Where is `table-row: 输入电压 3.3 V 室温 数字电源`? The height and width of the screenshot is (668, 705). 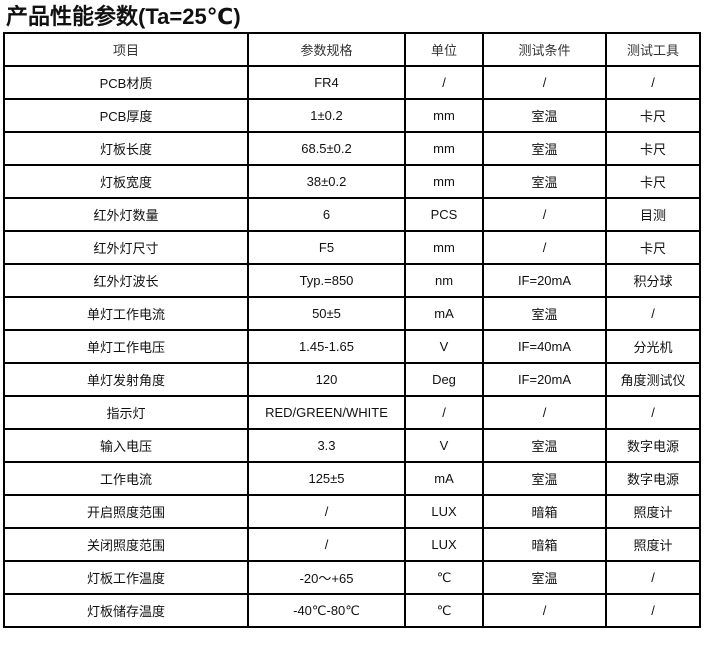 table-row: 输入电压 3.3 V 室温 数字电源 is located at coordinates (352, 445).